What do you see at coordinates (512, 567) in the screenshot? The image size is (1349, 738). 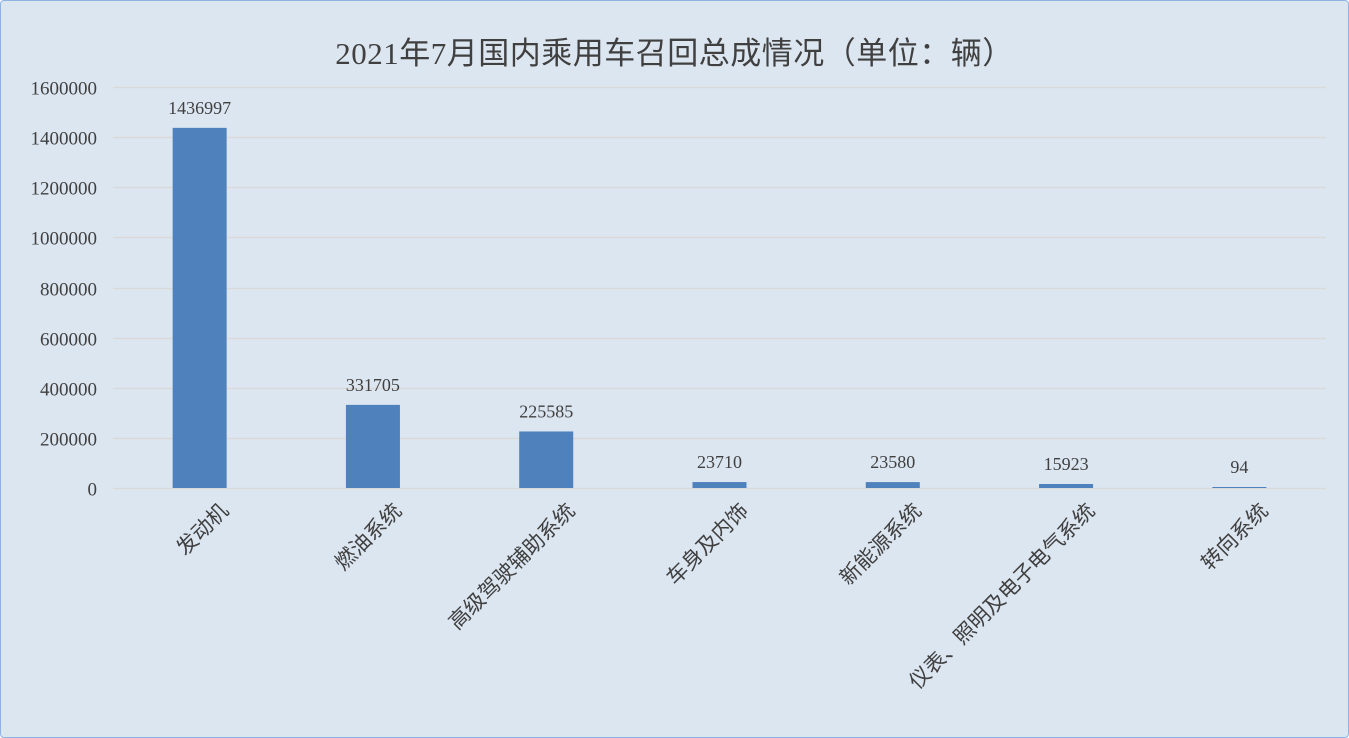 I see `x-category-label: 高级驾驶辅助系统` at bounding box center [512, 567].